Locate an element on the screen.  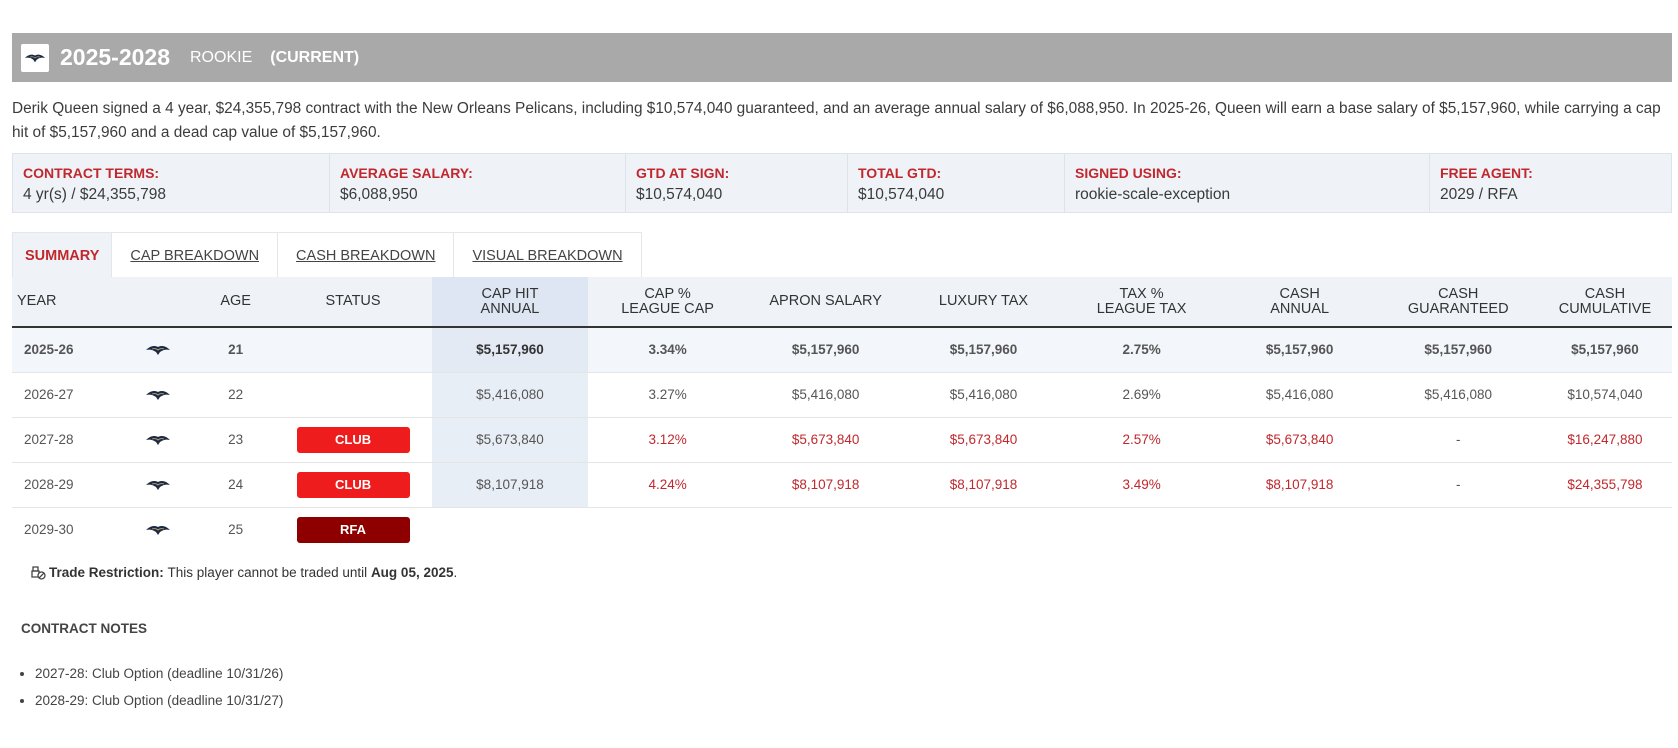
header-line: CAP % is located at coordinates (667, 293).